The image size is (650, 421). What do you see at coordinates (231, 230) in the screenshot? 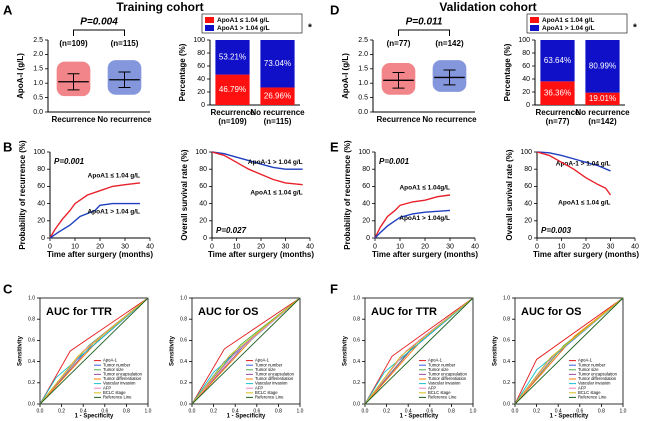
I see `p-value: P=0.027` at bounding box center [231, 230].